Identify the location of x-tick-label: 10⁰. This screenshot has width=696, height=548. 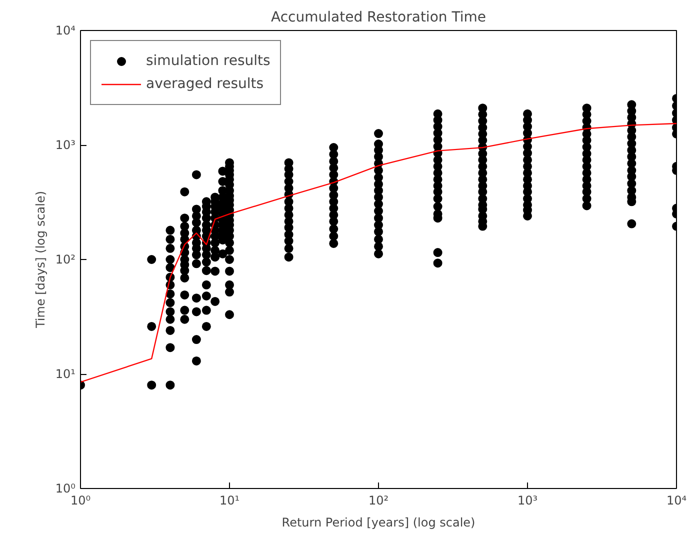
(80, 501).